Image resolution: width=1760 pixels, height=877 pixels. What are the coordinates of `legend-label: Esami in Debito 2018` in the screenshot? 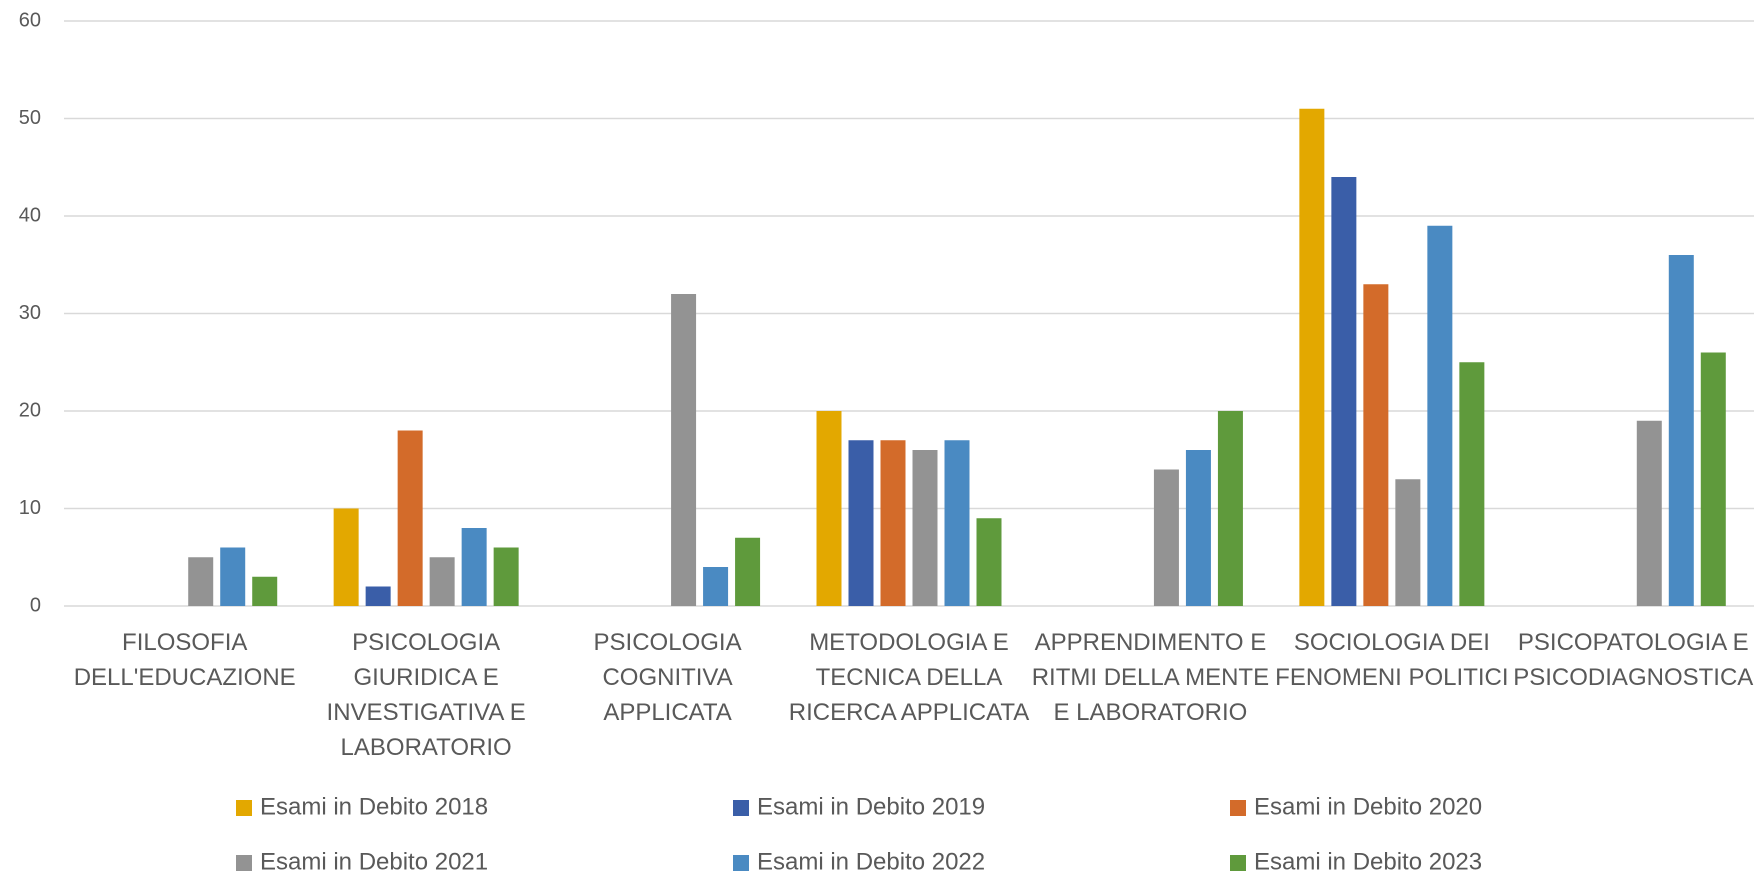 It's located at (374, 806).